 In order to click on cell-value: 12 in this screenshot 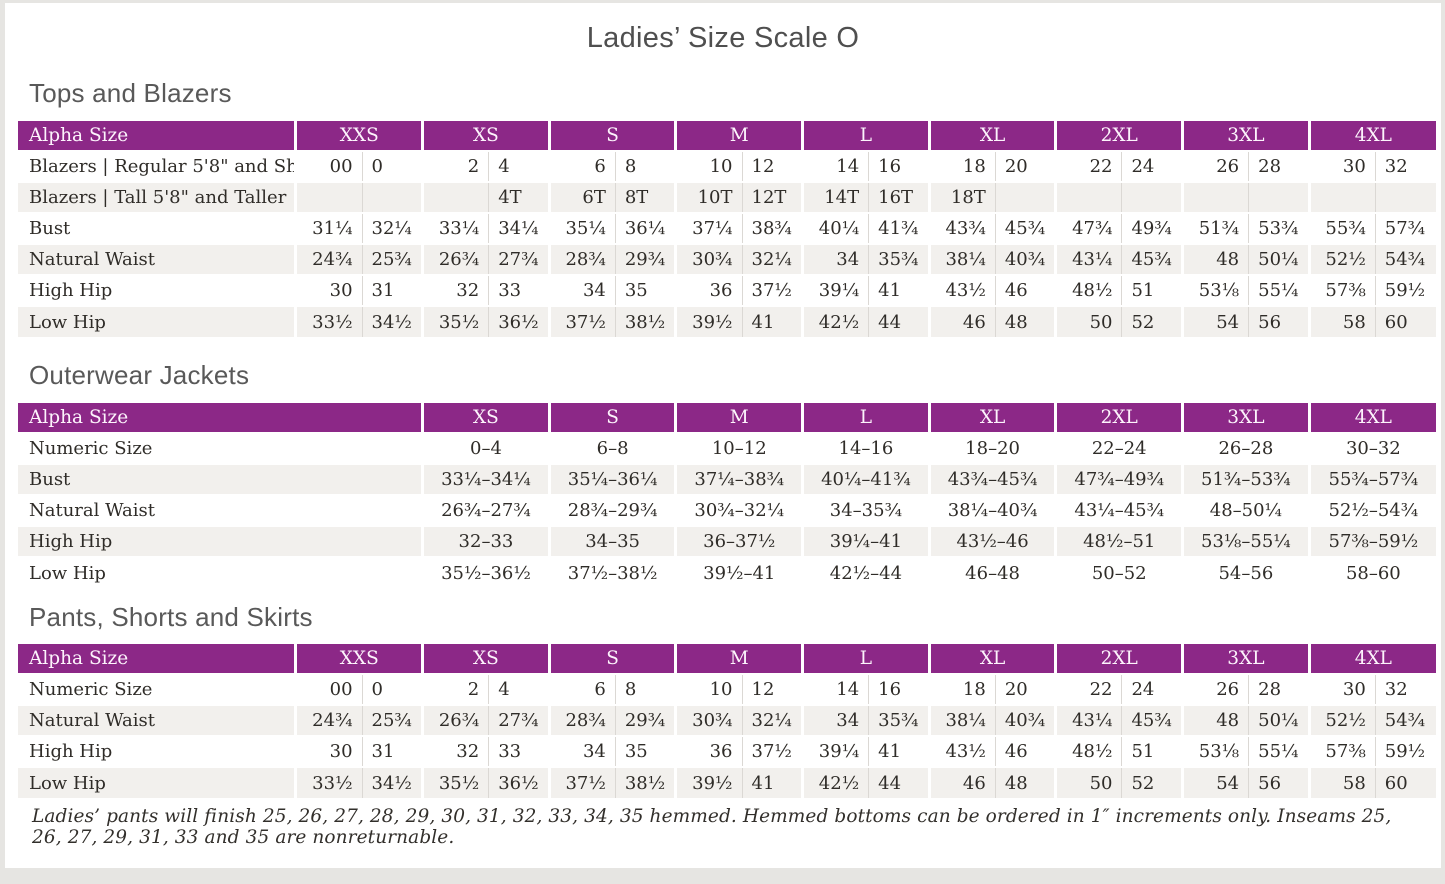, I will do `click(772, 689)`.